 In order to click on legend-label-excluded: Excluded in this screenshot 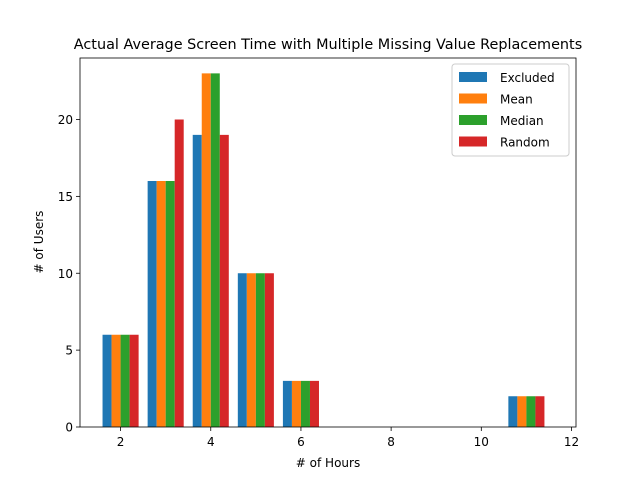, I will do `click(527, 78)`.